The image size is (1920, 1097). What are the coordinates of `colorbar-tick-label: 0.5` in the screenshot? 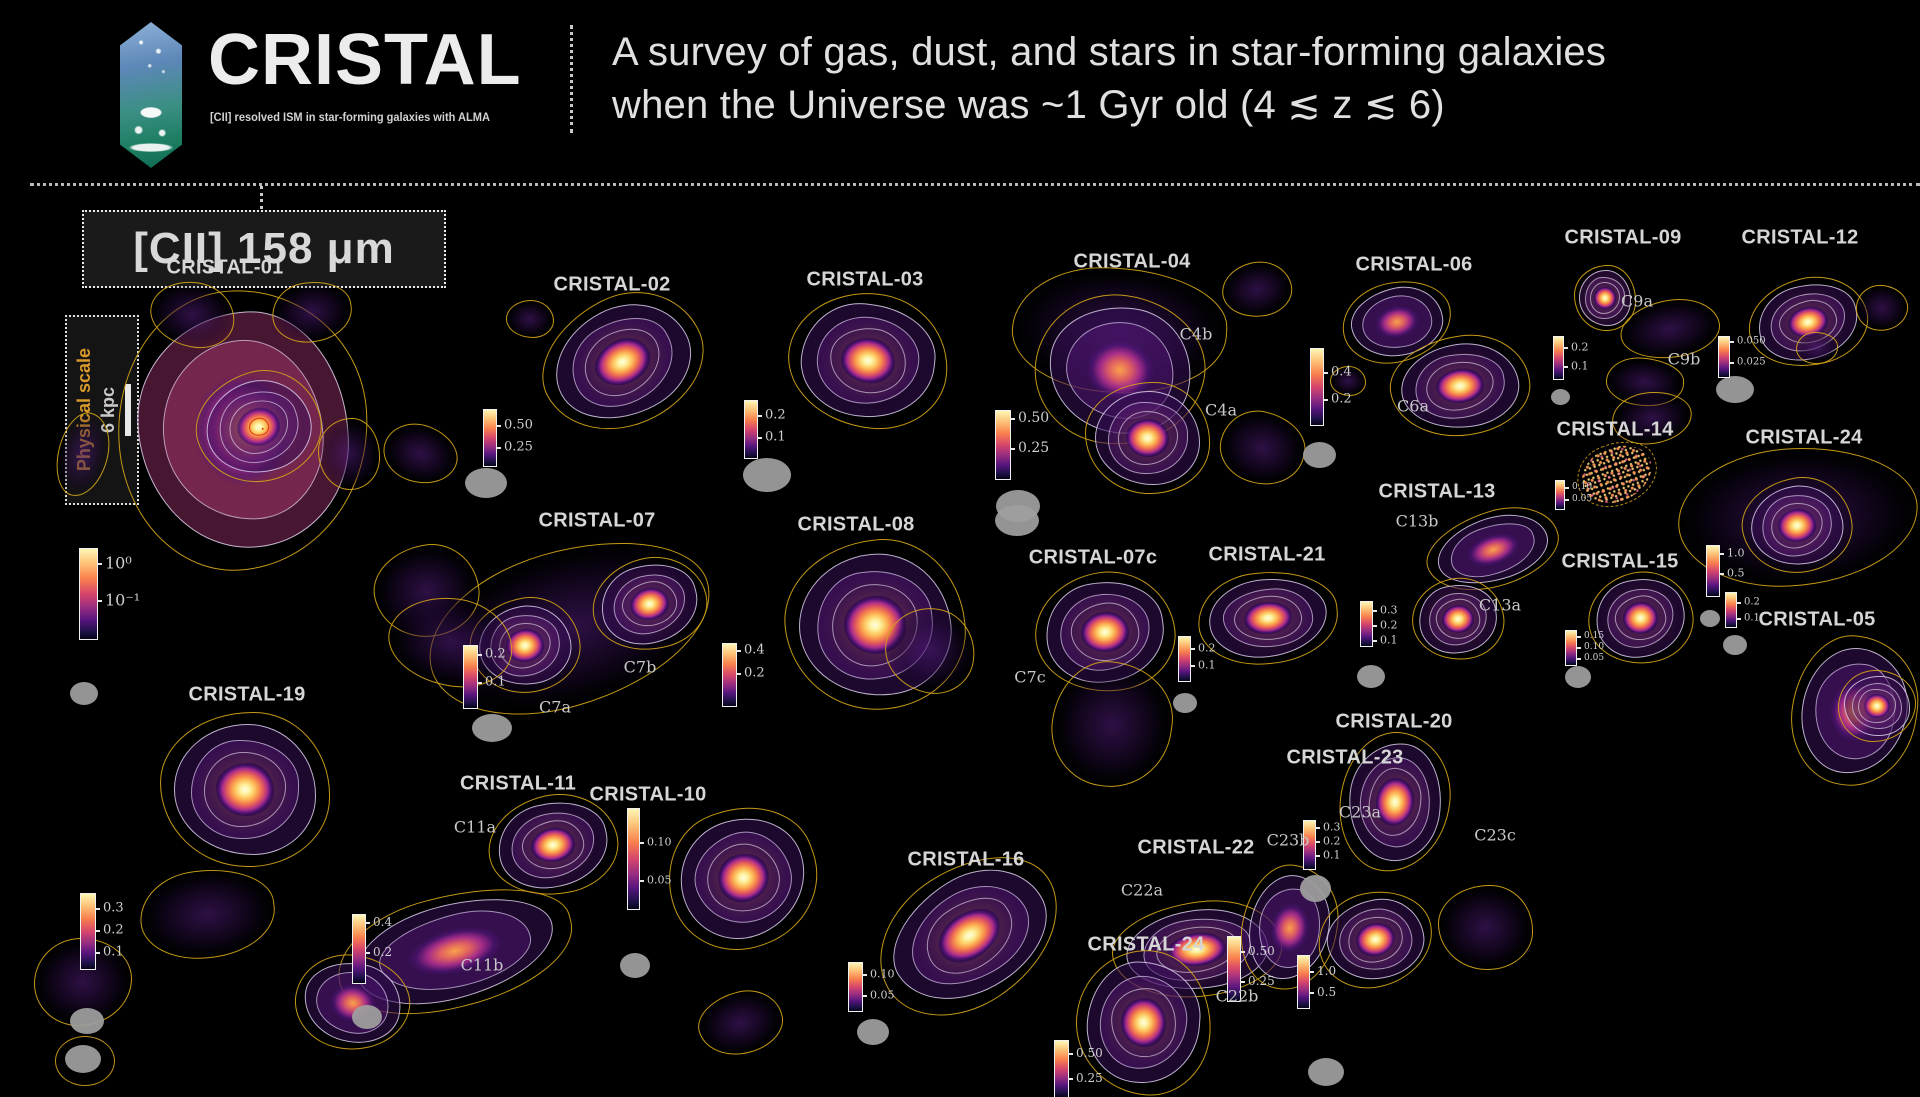 It's located at (1327, 992).